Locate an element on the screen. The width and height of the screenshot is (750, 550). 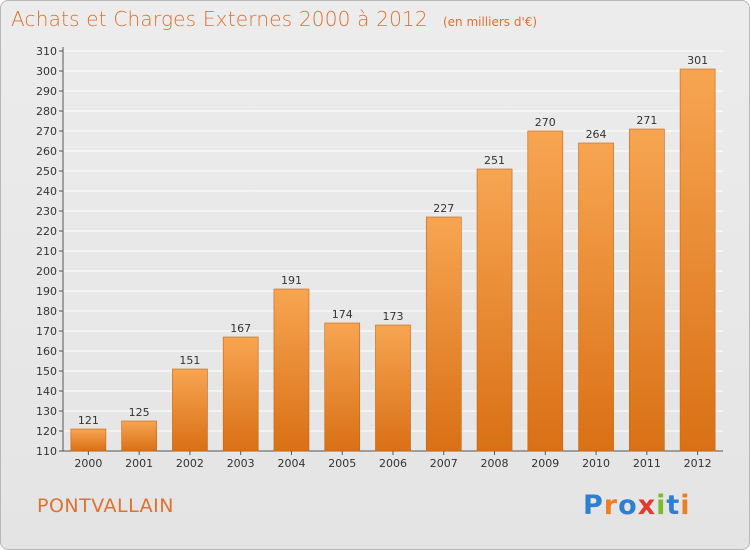
proxiti-logo: Proxiti is located at coordinates (637, 505).